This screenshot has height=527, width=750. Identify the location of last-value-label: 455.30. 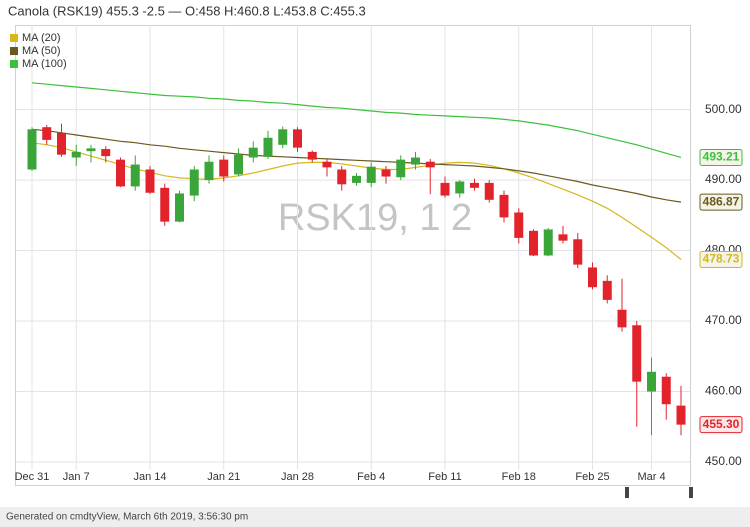
(721, 424).